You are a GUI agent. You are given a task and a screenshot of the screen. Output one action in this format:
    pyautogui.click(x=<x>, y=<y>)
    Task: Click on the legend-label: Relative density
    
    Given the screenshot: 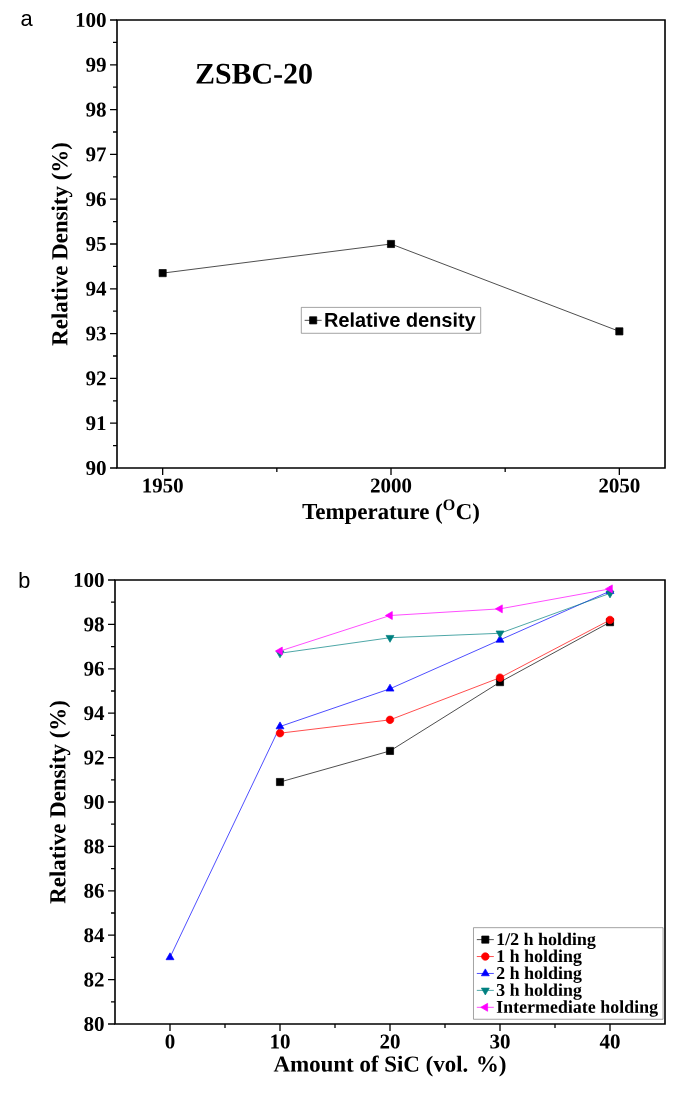 What is the action you would take?
    pyautogui.click(x=400, y=321)
    